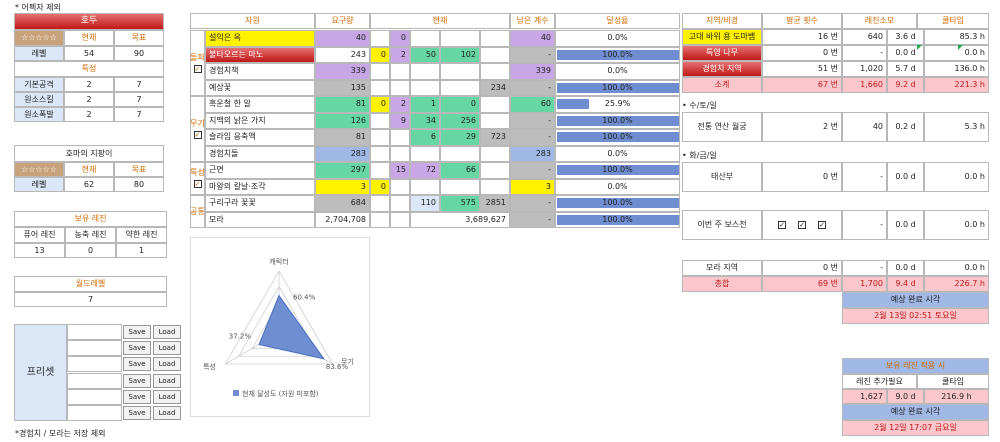  Describe the element at coordinates (425, 54) in the screenshot. I see `current-value: 50` at that location.